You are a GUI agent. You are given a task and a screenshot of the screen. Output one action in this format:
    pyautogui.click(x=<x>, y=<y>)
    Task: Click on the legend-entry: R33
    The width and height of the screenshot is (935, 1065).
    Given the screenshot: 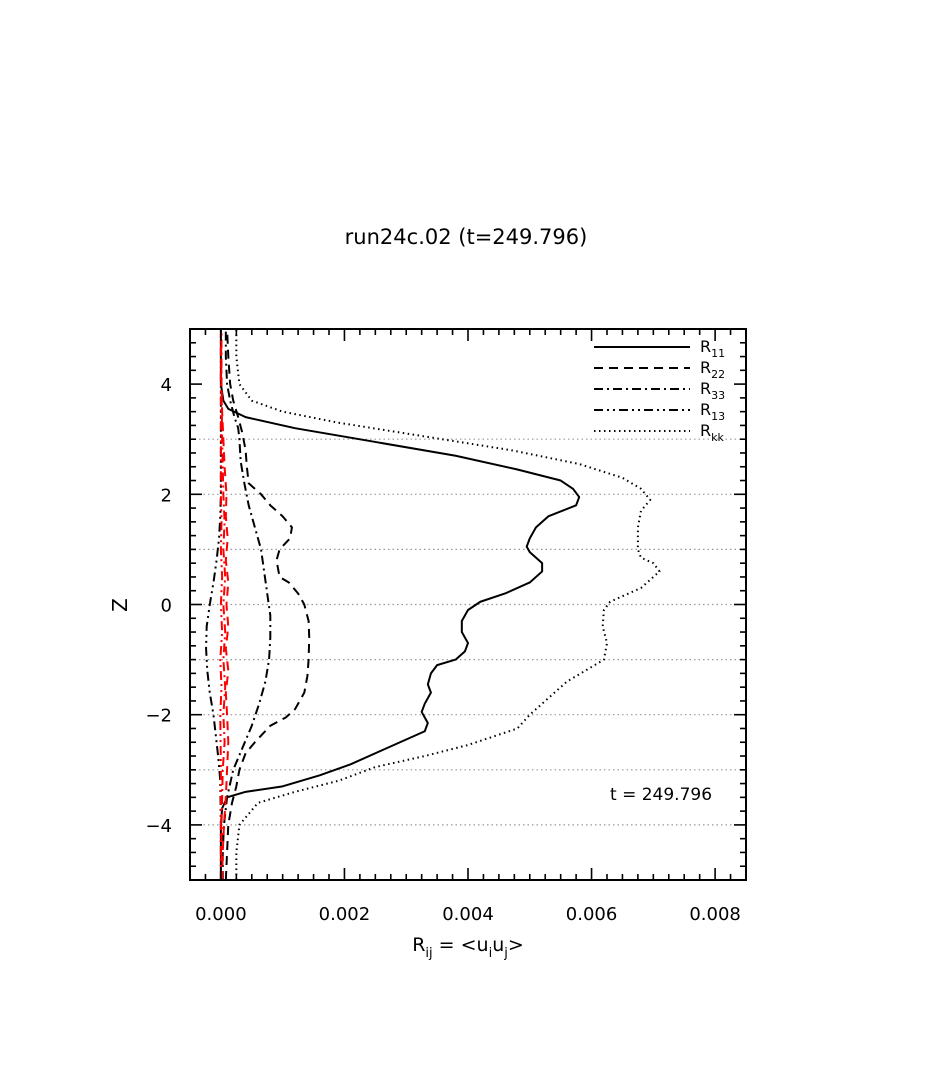 What is the action you would take?
    pyautogui.click(x=712, y=390)
    